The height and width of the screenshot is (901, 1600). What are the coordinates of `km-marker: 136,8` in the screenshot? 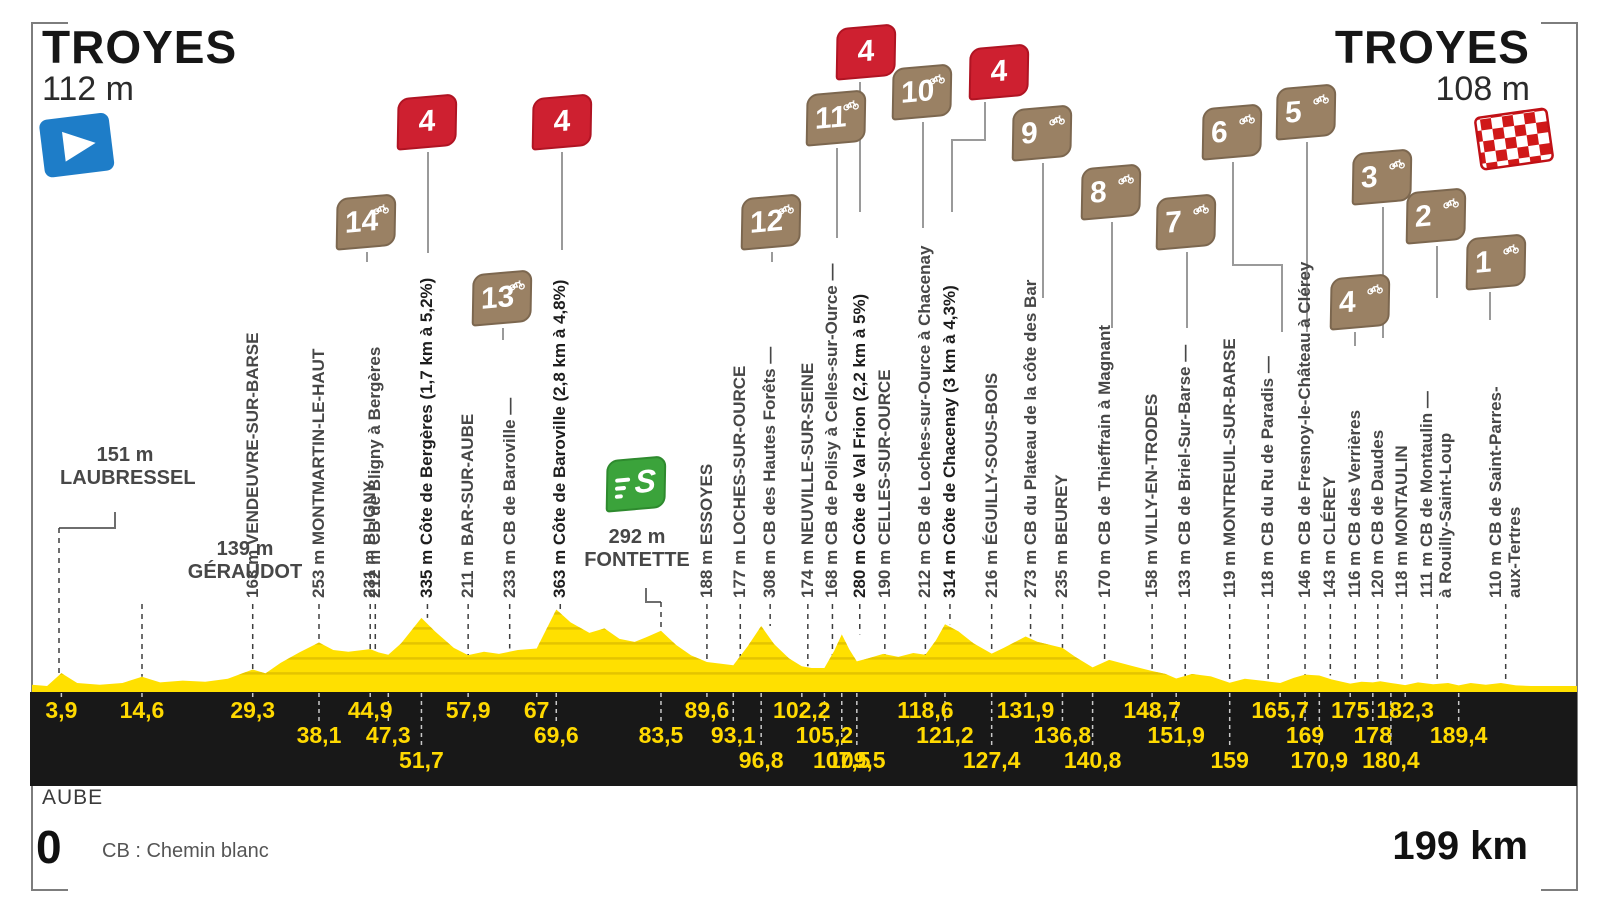 It's located at (1062, 735).